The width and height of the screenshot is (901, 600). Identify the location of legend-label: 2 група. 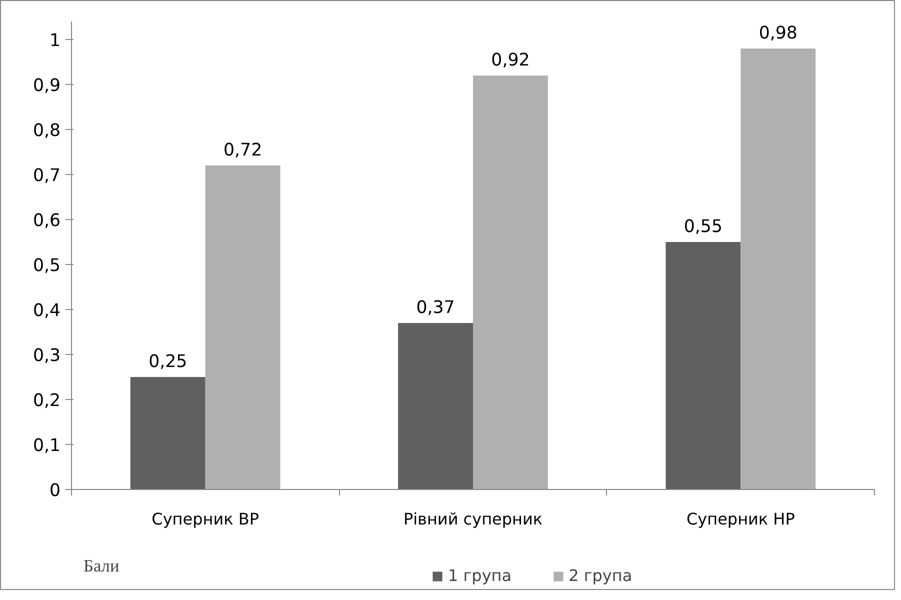
(600, 575).